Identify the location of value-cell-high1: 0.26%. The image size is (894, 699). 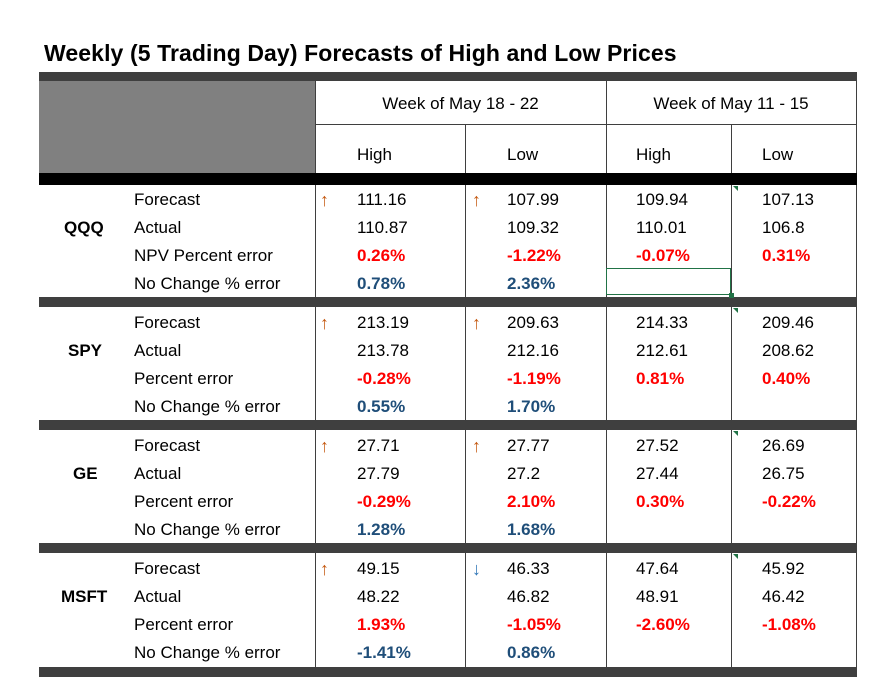
(381, 255).